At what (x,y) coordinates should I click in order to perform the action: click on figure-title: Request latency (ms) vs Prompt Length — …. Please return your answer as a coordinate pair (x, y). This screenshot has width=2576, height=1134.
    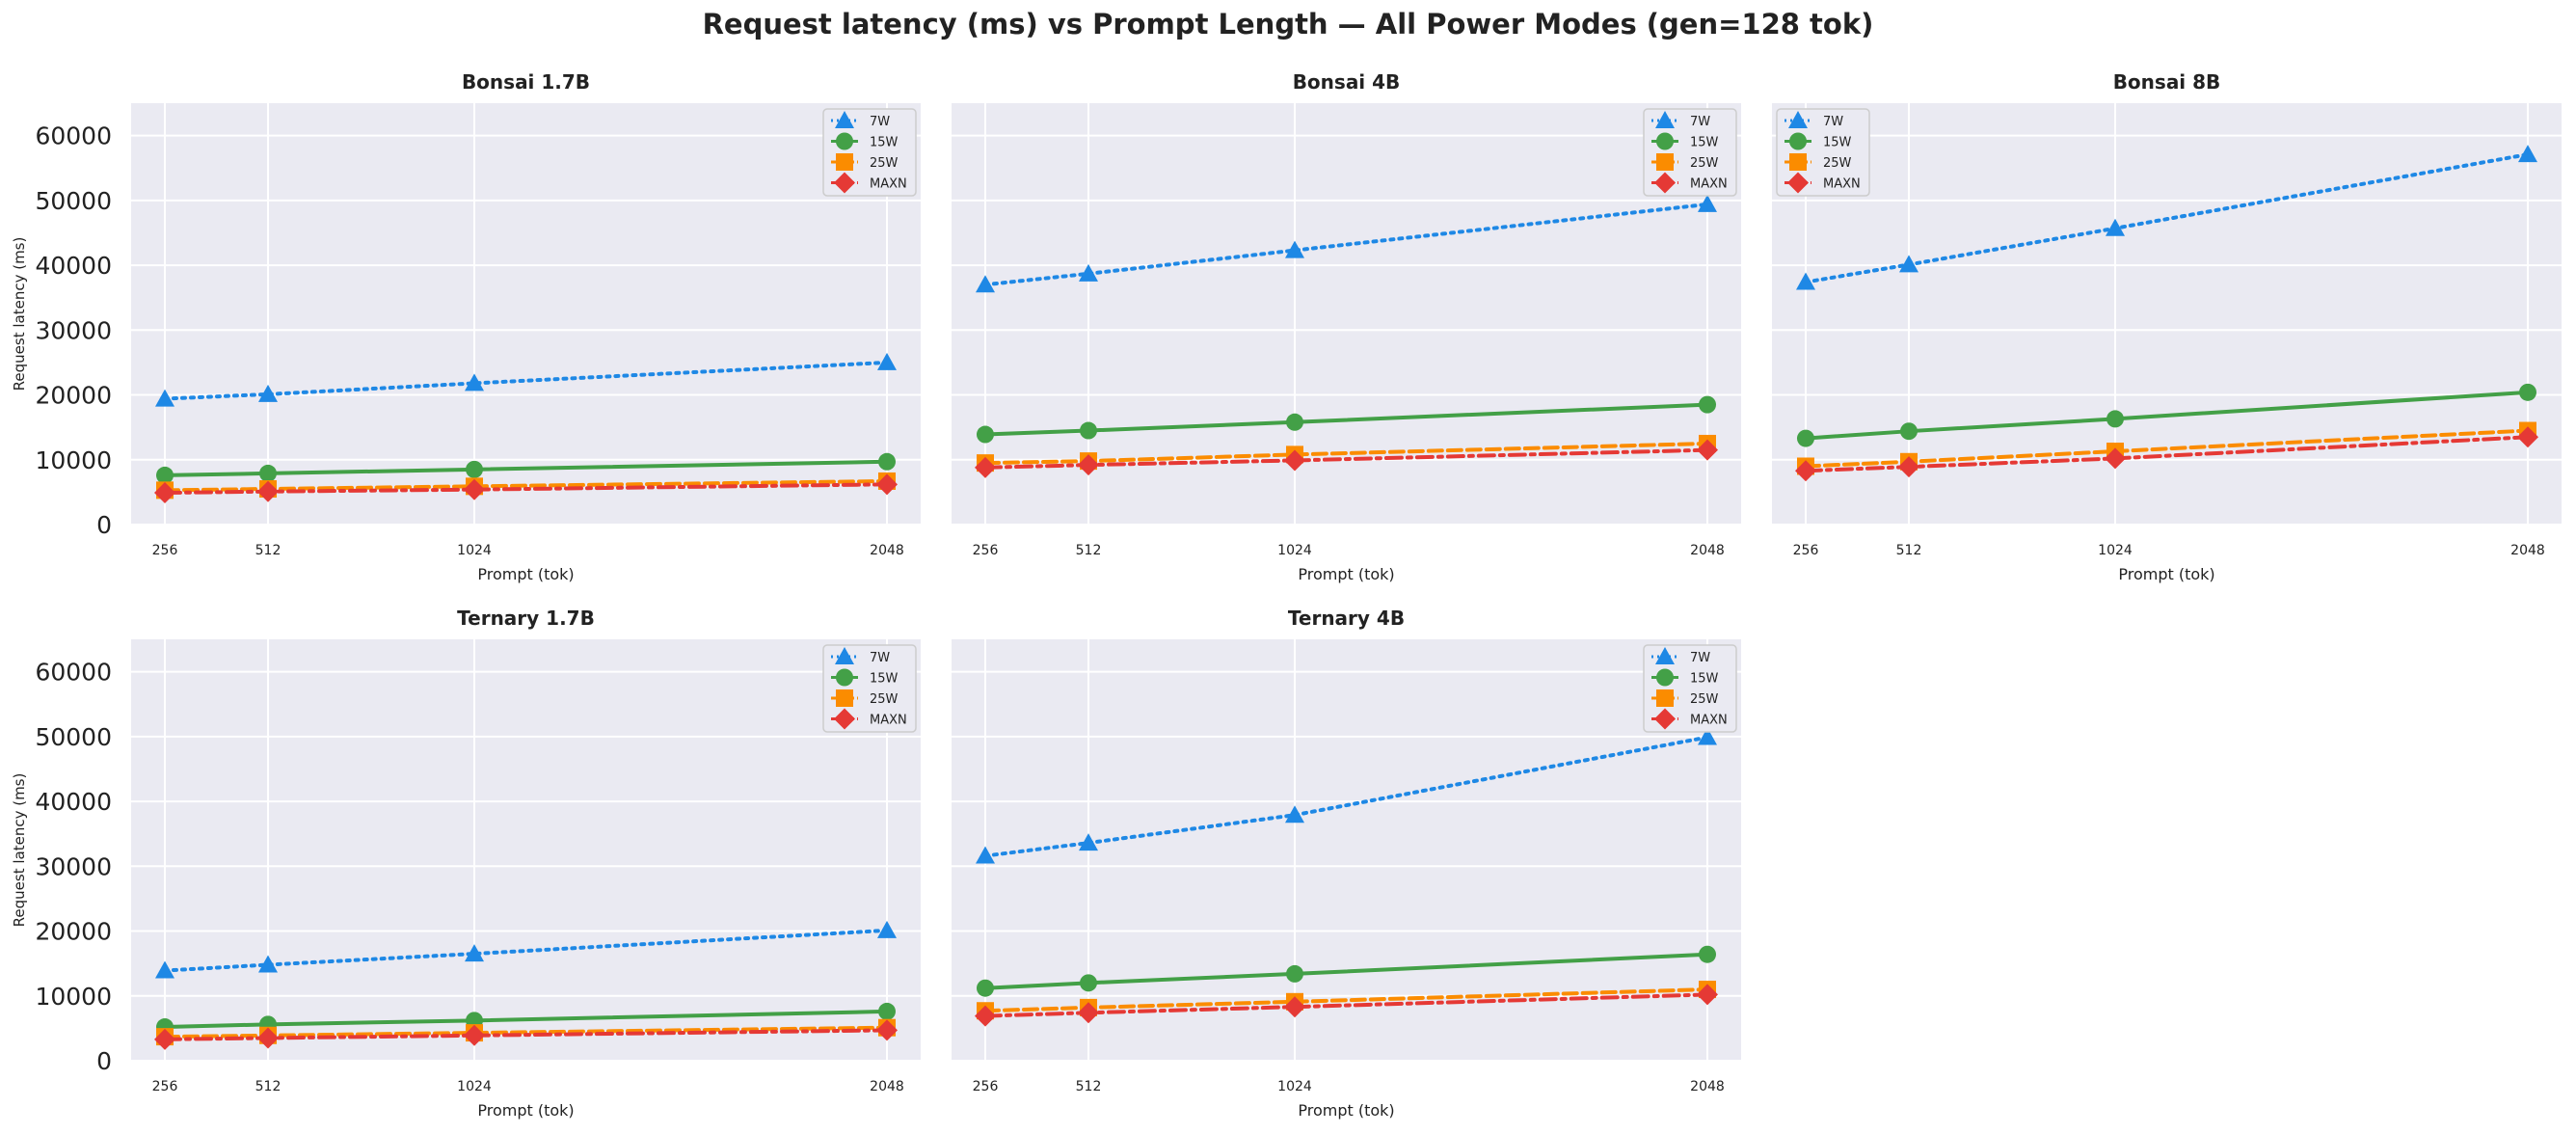
    Looking at the image, I should click on (1288, 24).